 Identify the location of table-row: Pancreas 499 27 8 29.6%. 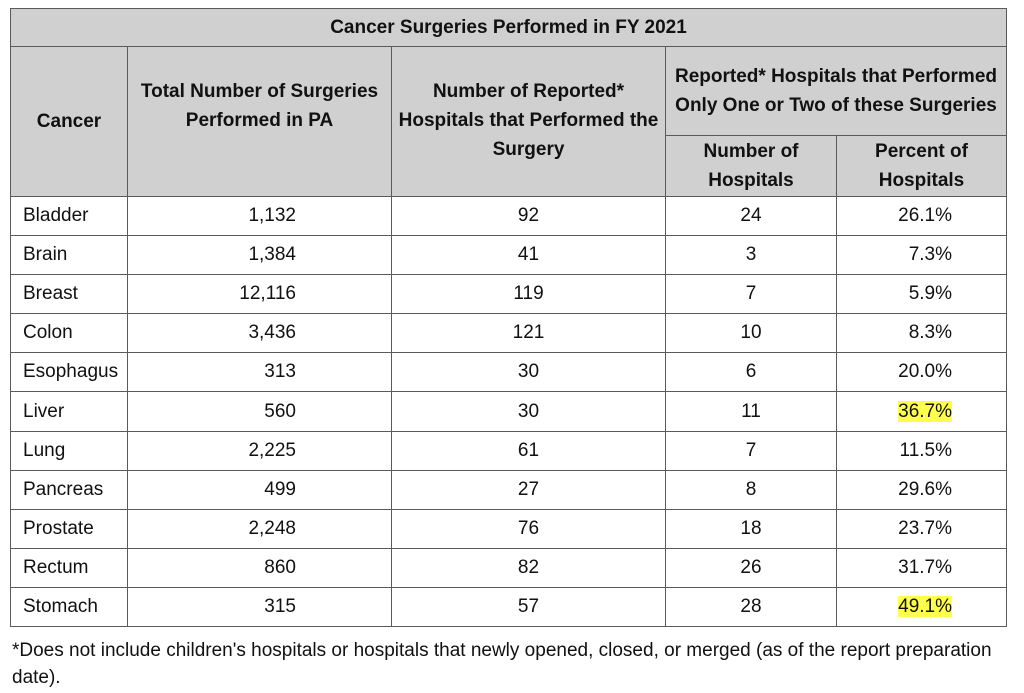
(509, 489).